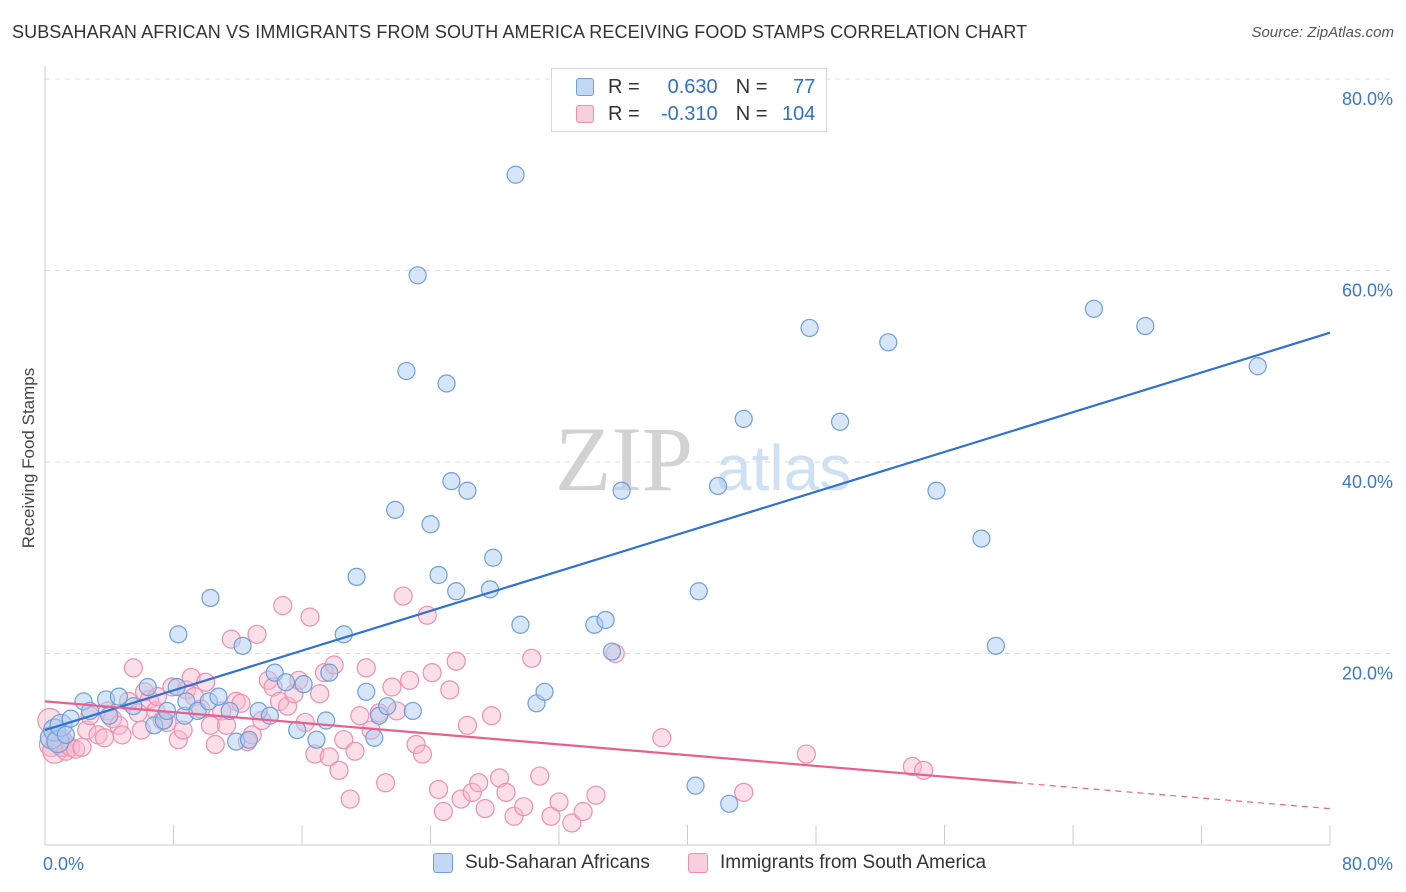 The image size is (1406, 892). What do you see at coordinates (689, 113) in the screenshot?
I see `legend-r-value-pink: -0.310` at bounding box center [689, 113].